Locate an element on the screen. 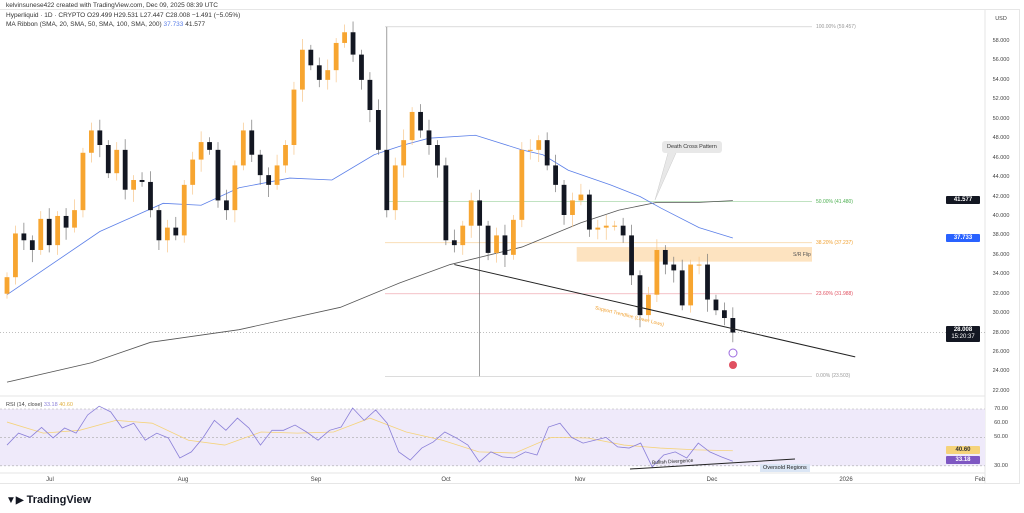 The image size is (1024, 513). time-tick: 2026 is located at coordinates (846, 480).